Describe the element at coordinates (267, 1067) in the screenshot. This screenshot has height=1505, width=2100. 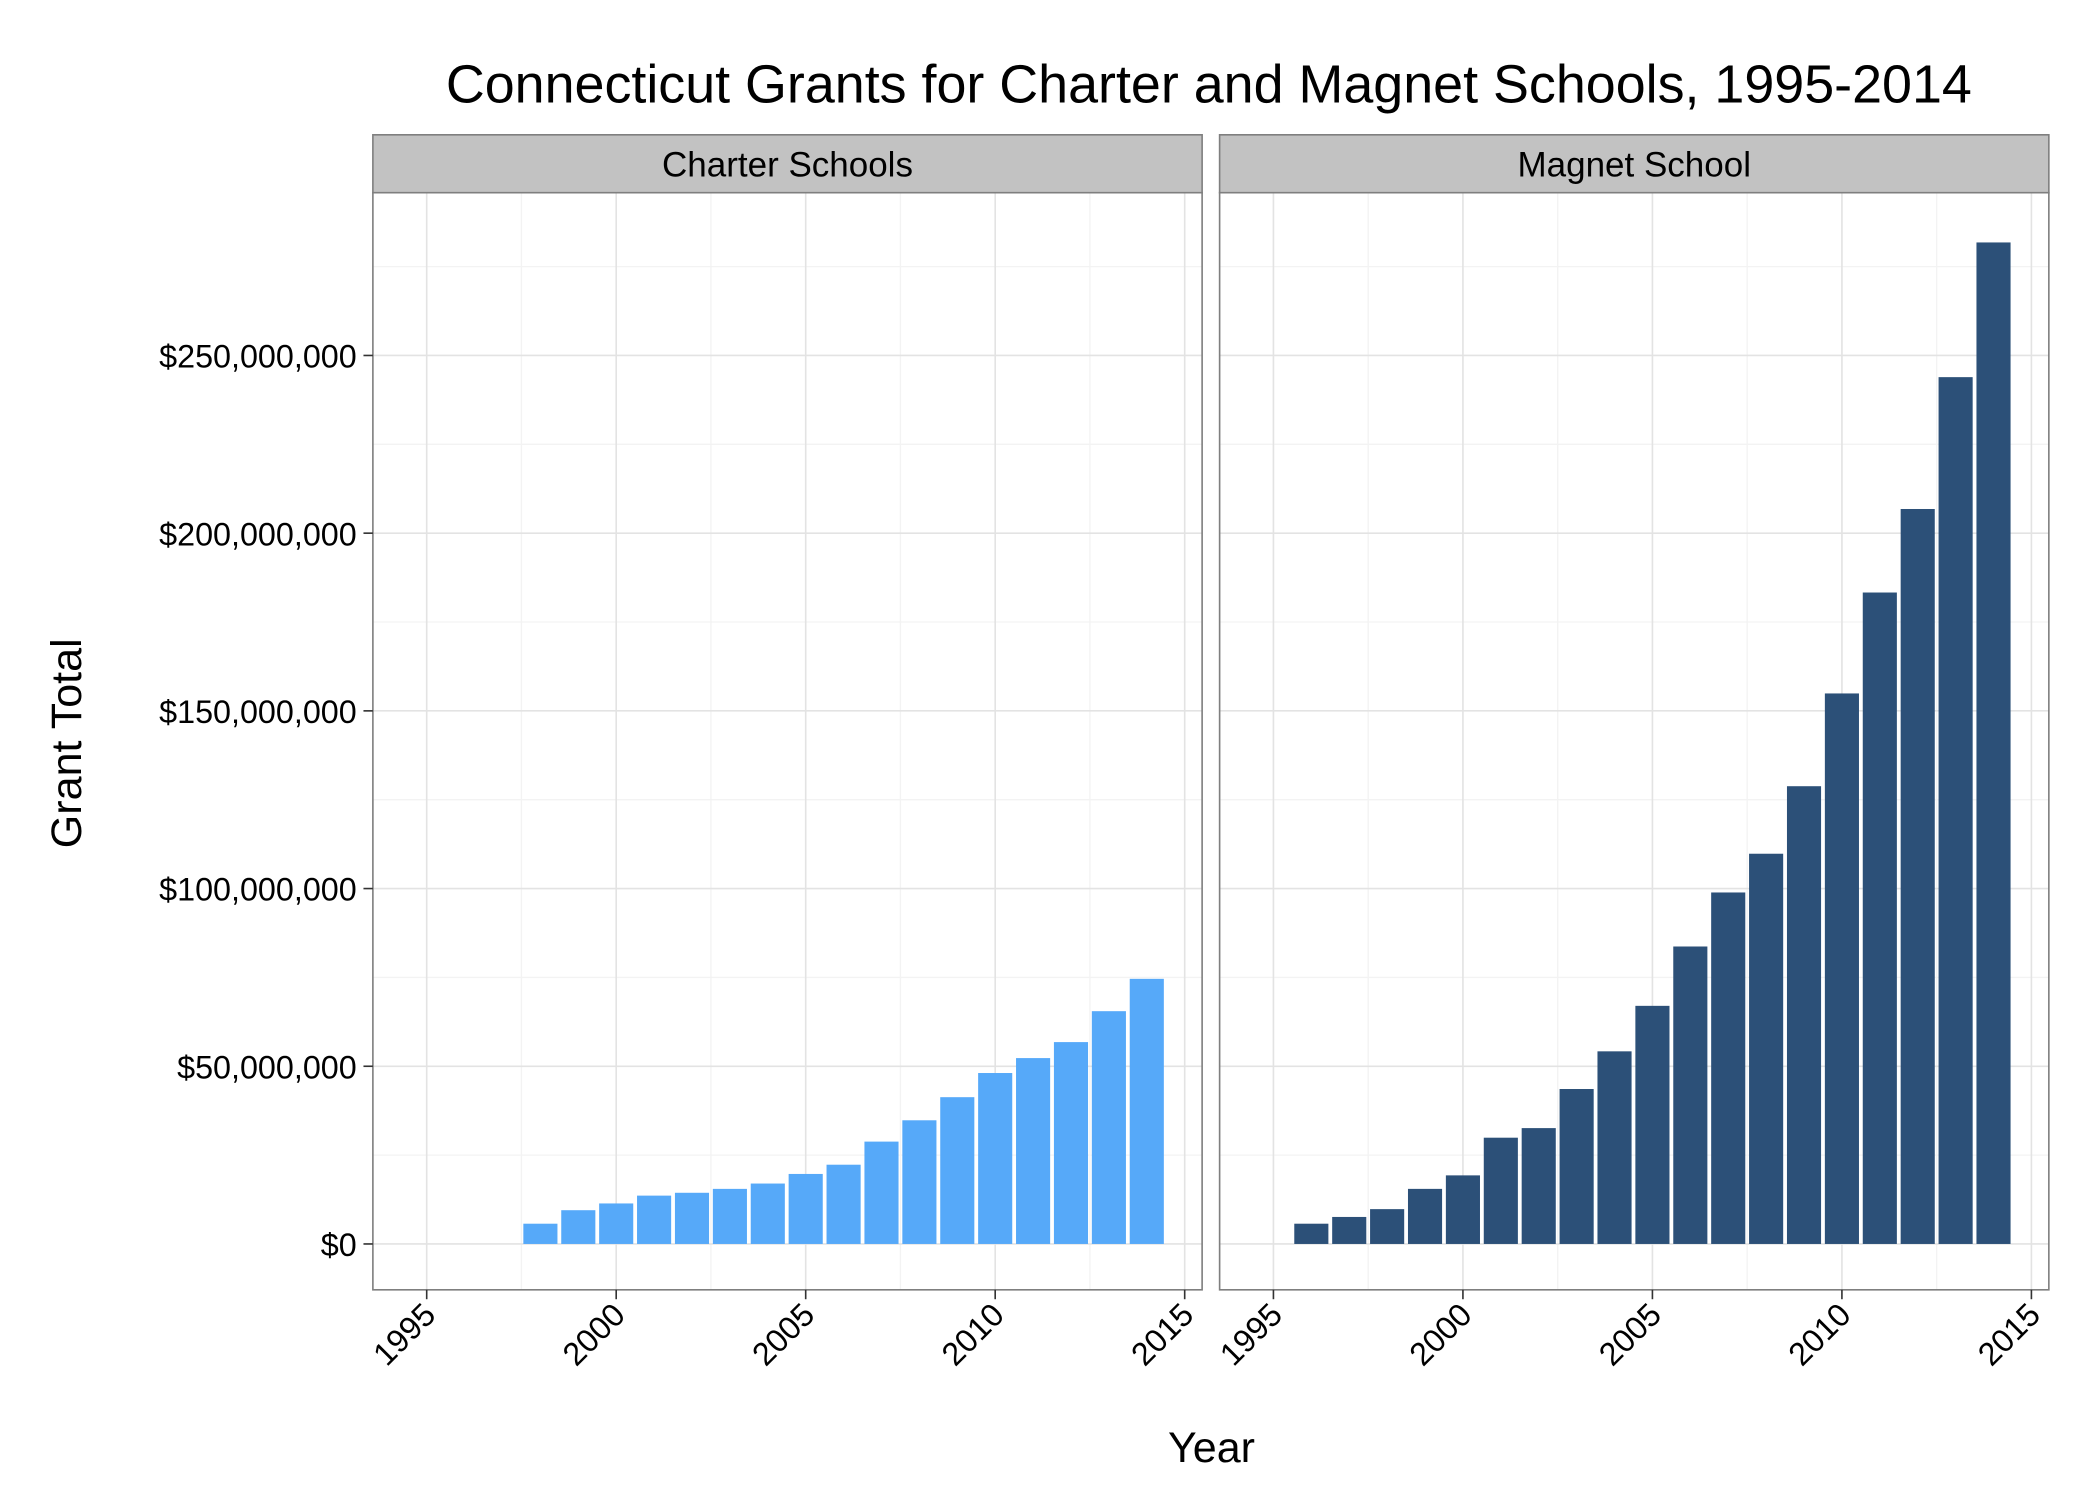
I see `y-tick-label: $50,000,000` at that location.